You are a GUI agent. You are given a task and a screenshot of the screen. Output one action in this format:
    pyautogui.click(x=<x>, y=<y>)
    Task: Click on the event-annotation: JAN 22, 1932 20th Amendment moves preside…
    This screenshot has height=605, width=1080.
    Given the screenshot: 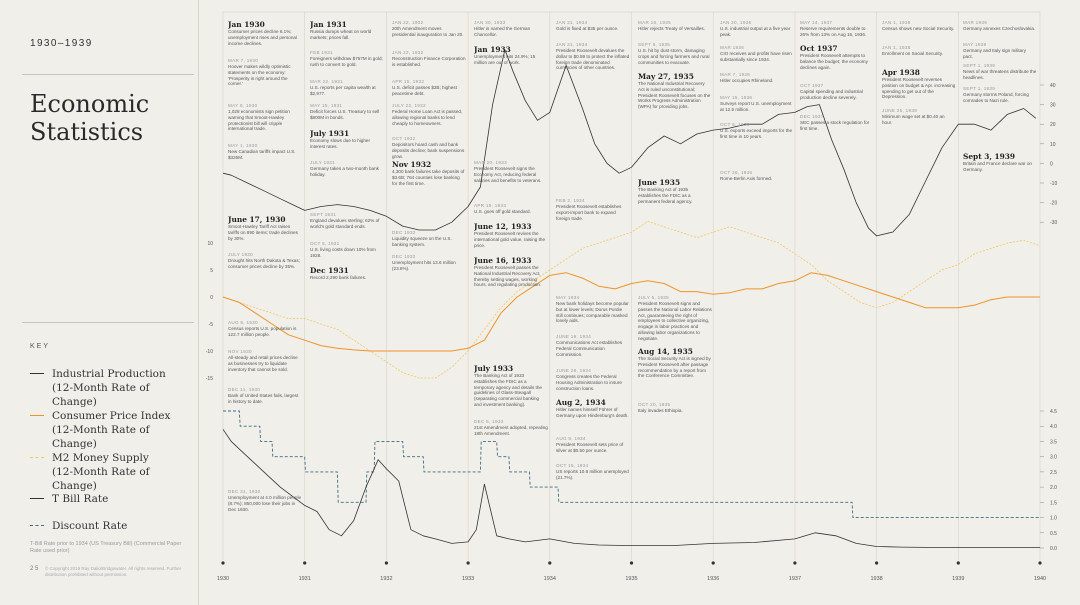 What is the action you would take?
    pyautogui.click(x=429, y=29)
    